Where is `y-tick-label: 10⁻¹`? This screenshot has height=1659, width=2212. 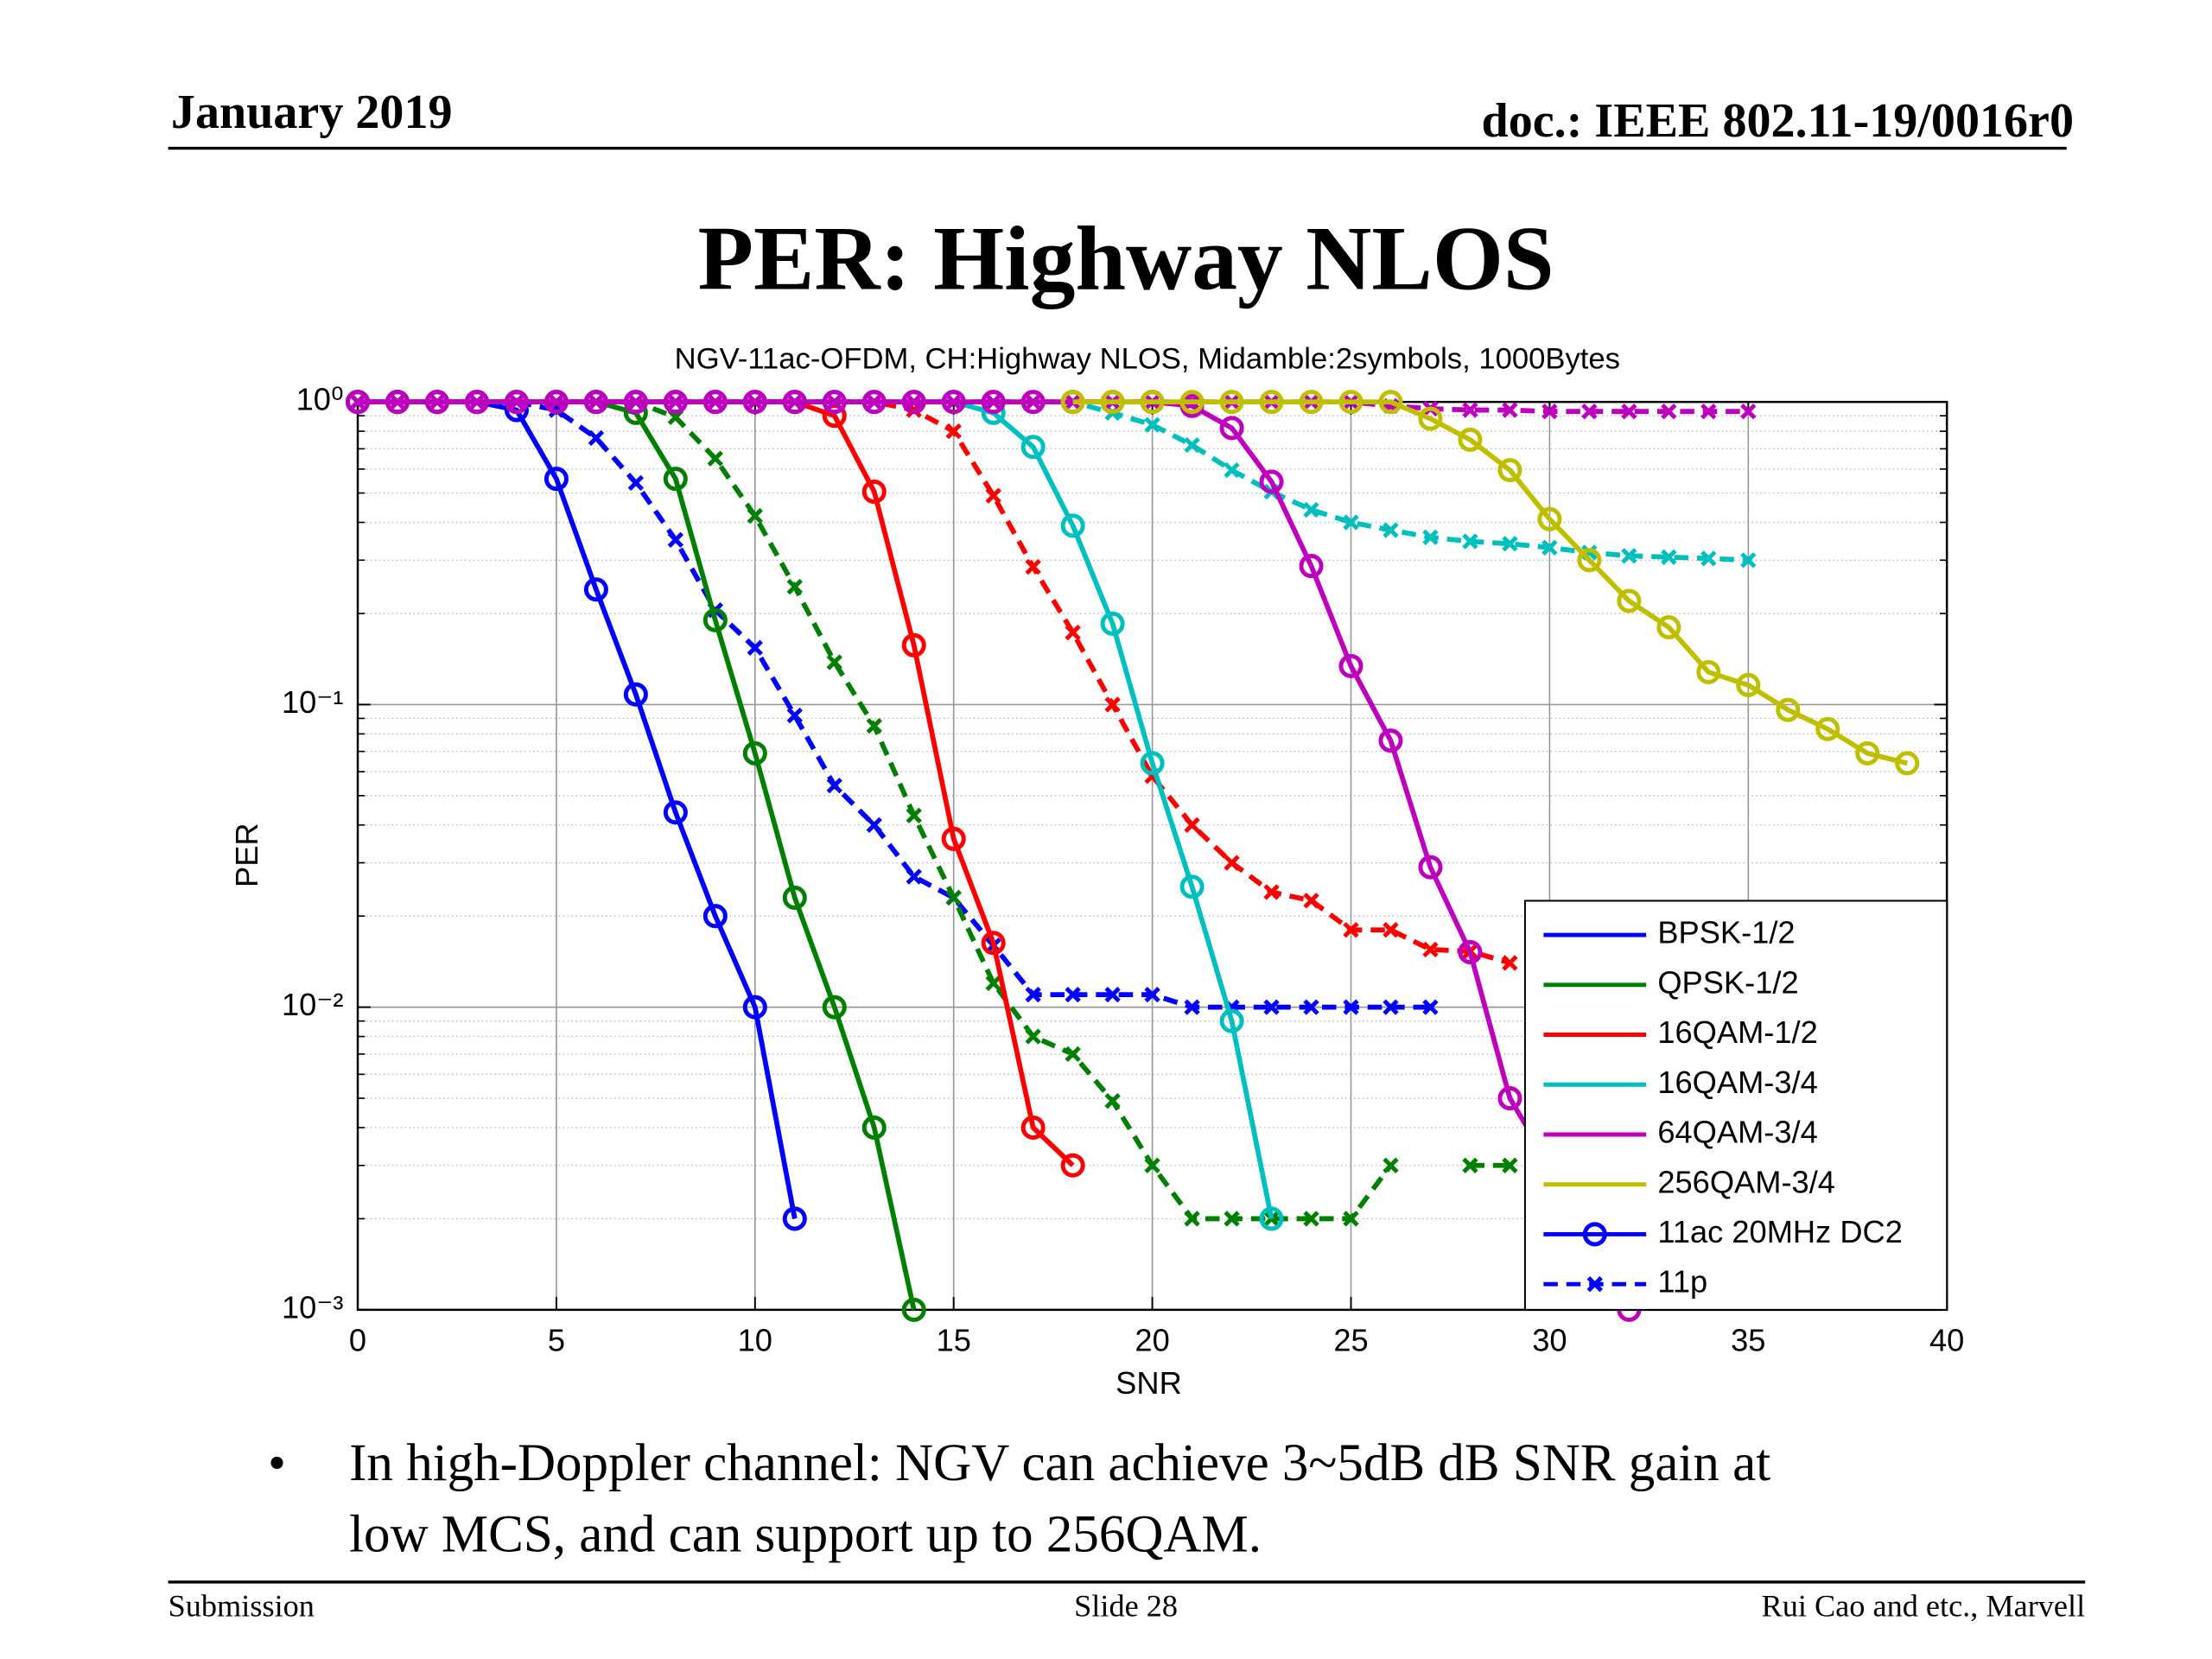
y-tick-label: 10⁻¹ is located at coordinates (313, 702).